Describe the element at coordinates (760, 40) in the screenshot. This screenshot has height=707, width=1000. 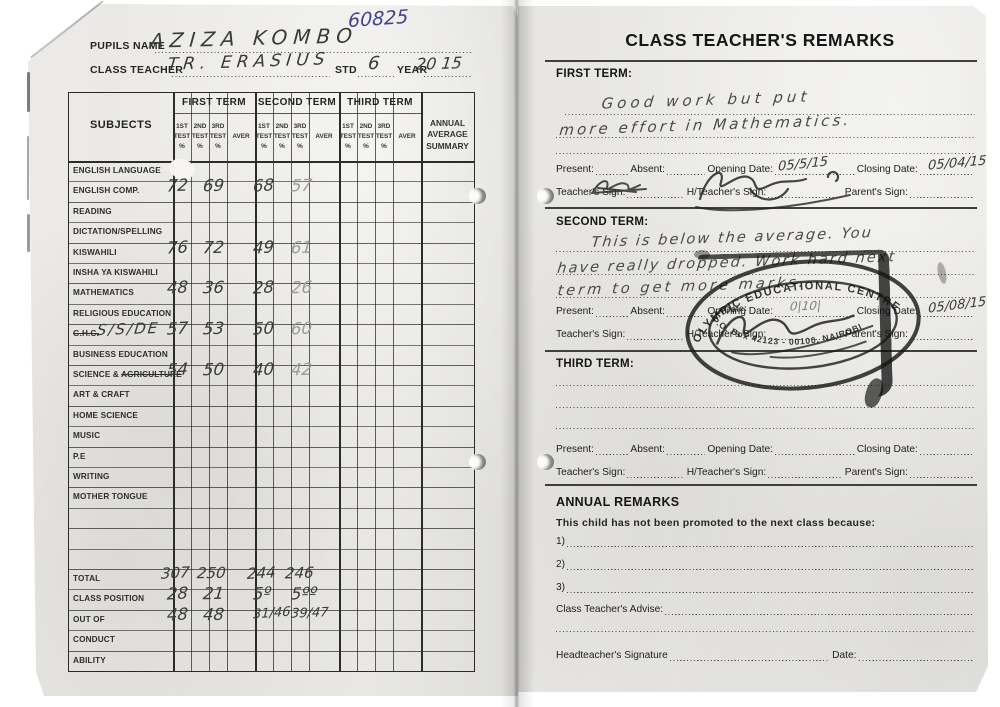
I see `remarks-title: CLASS TEACHER'S REMARKS` at that location.